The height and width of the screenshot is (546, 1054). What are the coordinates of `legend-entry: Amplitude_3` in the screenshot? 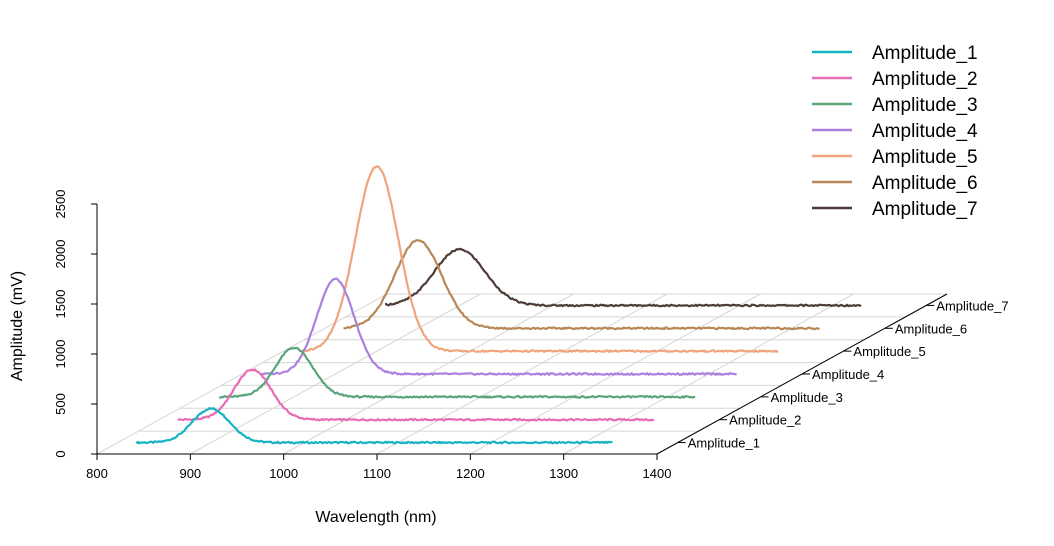 It's located at (925, 105).